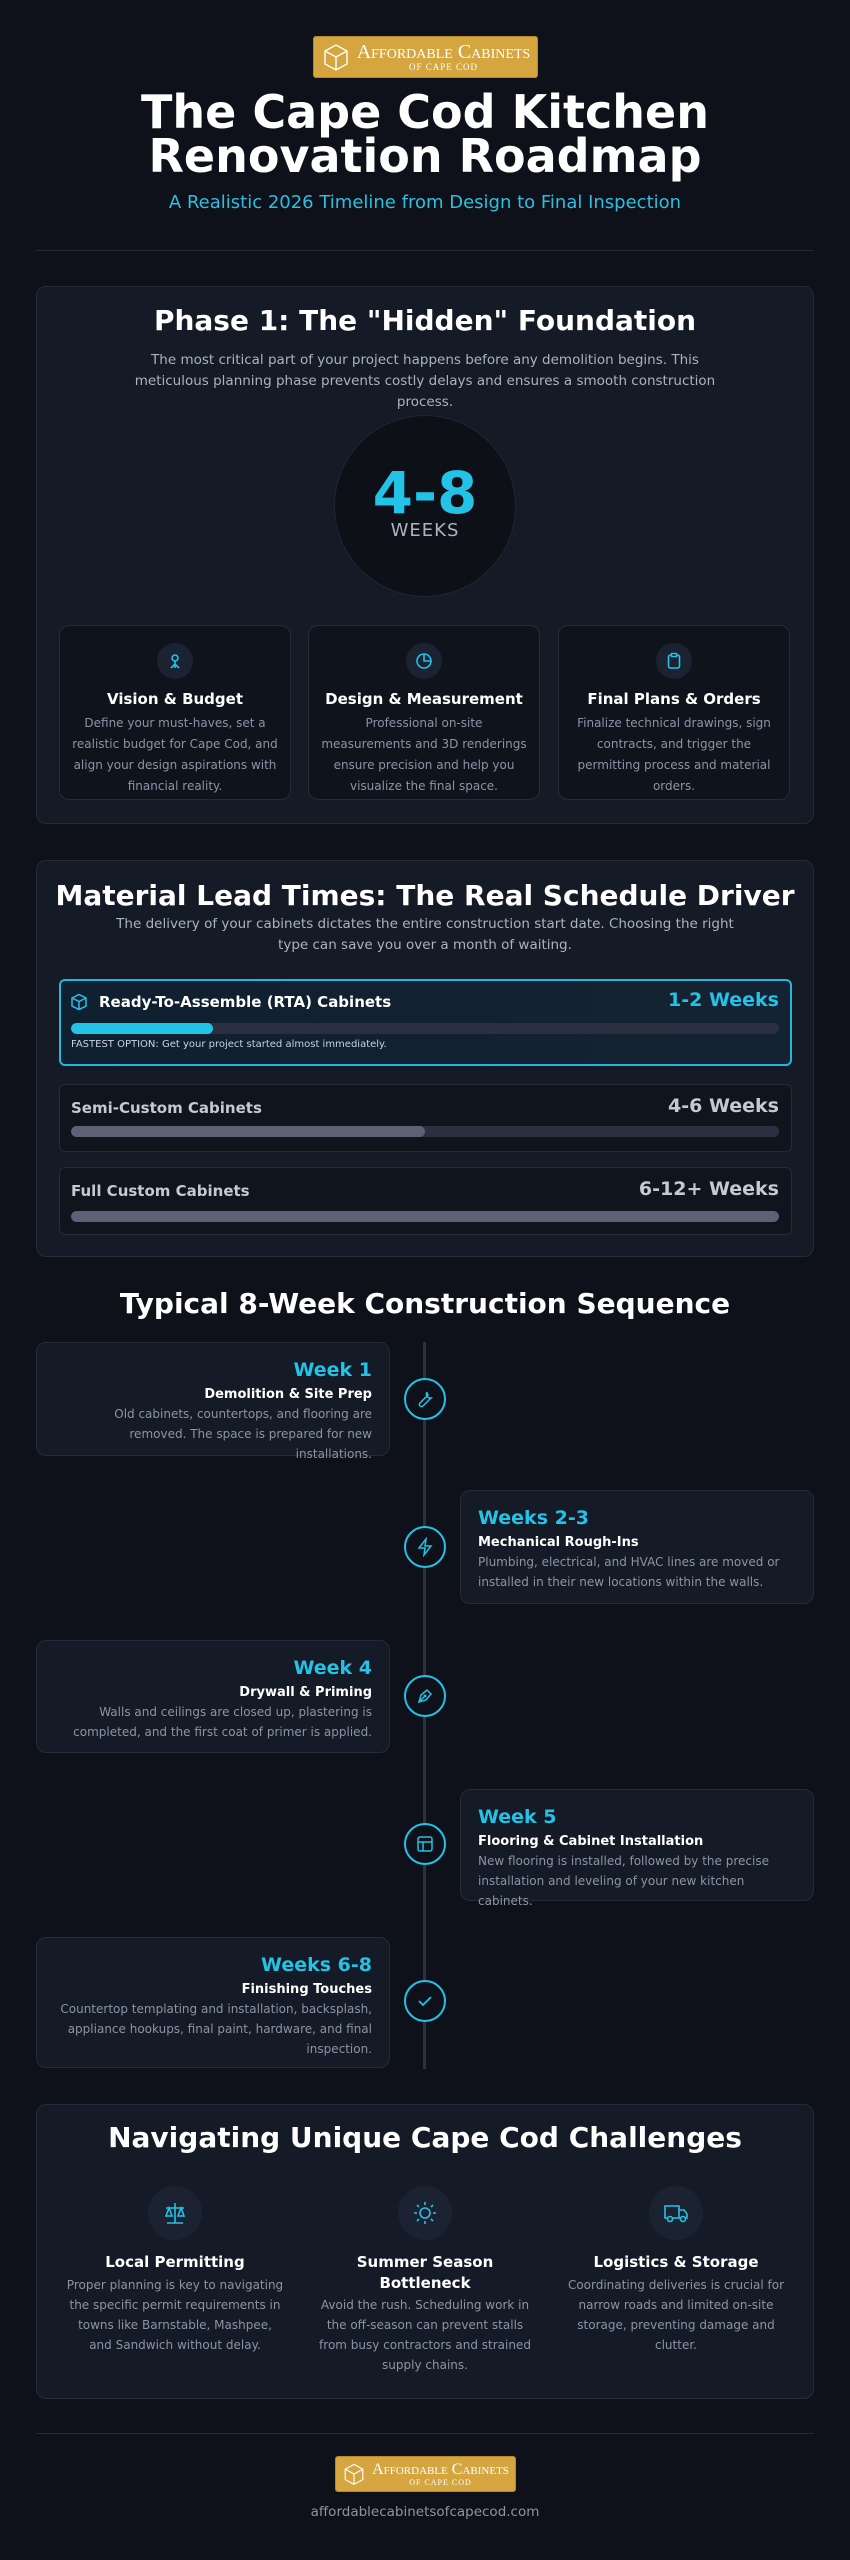 This screenshot has height=2560, width=850. Describe the element at coordinates (332, 1370) in the screenshot. I see `week-label: Week 1` at that location.